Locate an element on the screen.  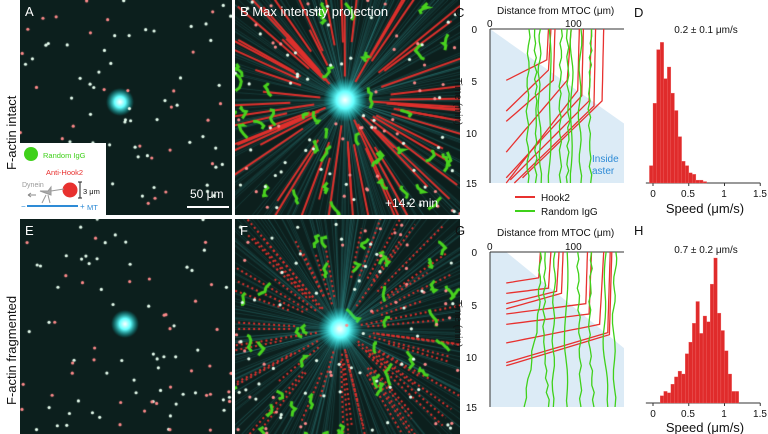
micrograph-e is located at coordinates (126, 326).